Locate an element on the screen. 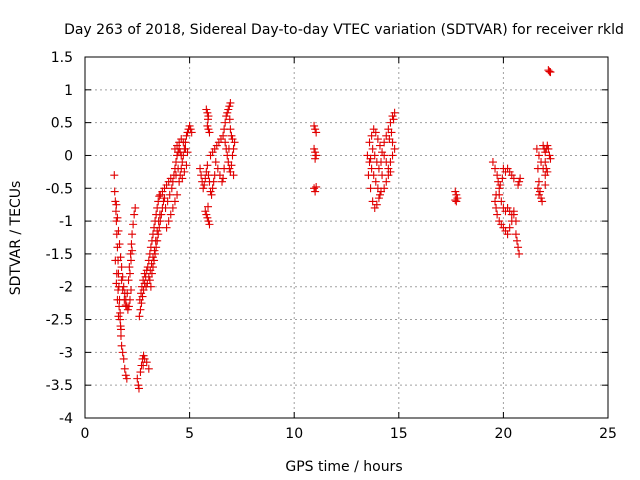  y-tick-label: -2.5 is located at coordinates (59, 321).